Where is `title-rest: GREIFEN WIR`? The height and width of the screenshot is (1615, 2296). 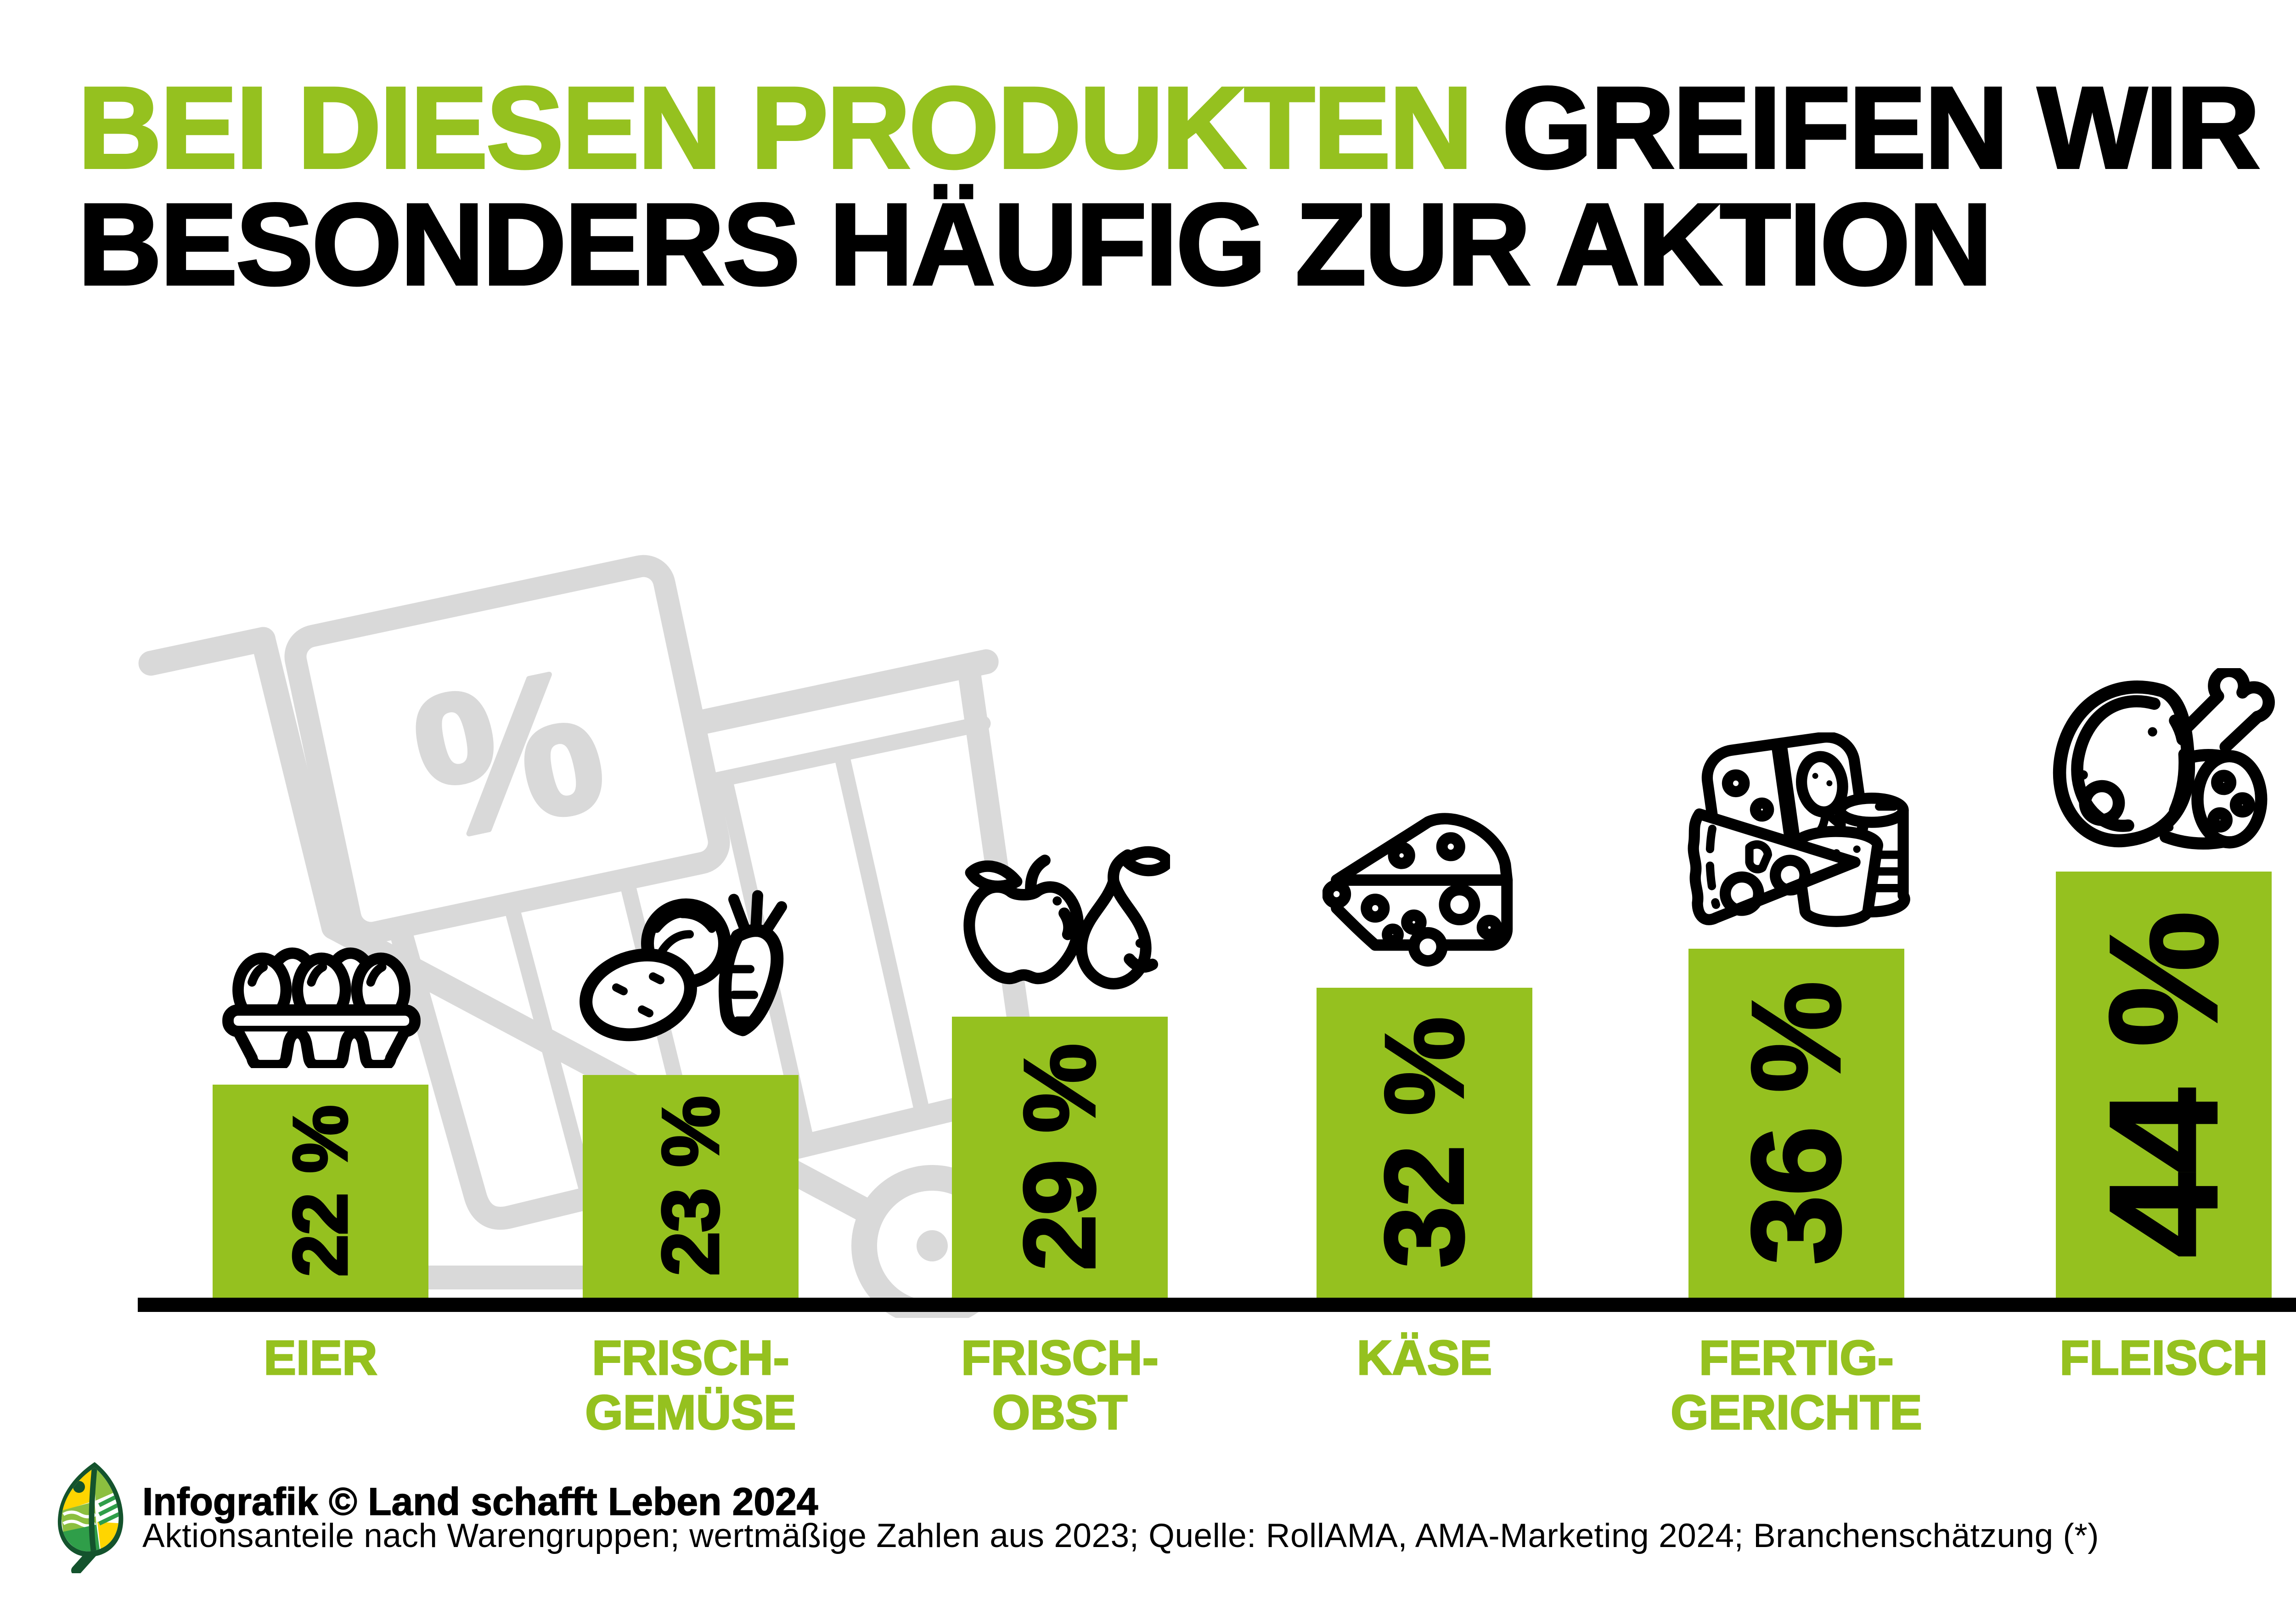
title-rest: GREIFEN WIR is located at coordinates (1866, 128).